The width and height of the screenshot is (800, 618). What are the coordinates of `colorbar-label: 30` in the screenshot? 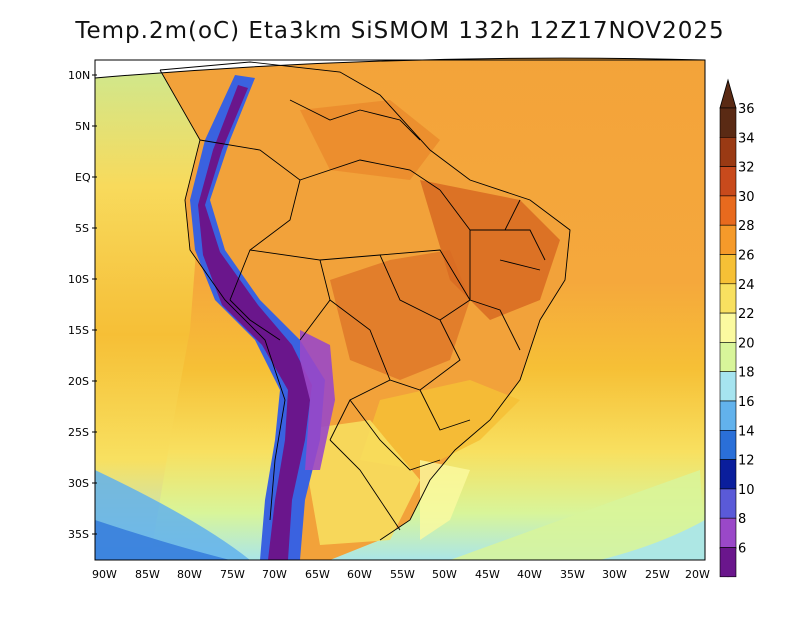 It's located at (746, 197).